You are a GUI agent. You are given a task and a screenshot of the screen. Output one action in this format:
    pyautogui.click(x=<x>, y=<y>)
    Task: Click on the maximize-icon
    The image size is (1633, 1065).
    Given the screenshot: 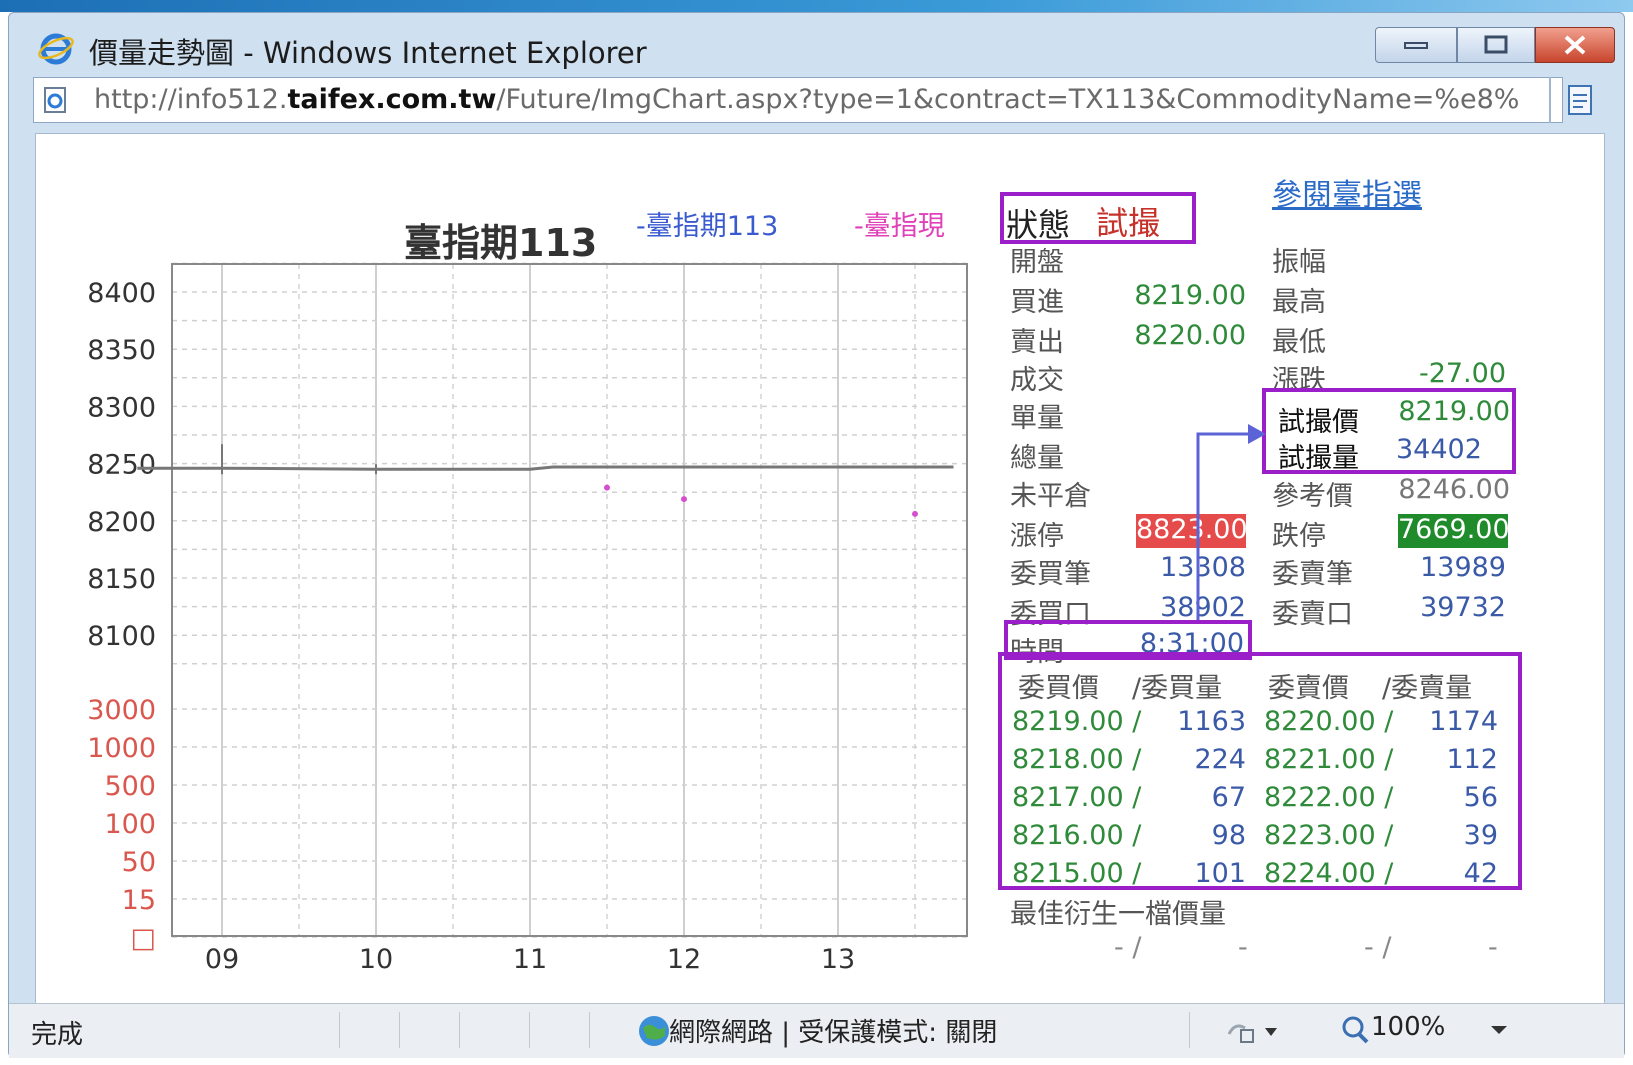 What is the action you would take?
    pyautogui.click(x=1496, y=45)
    